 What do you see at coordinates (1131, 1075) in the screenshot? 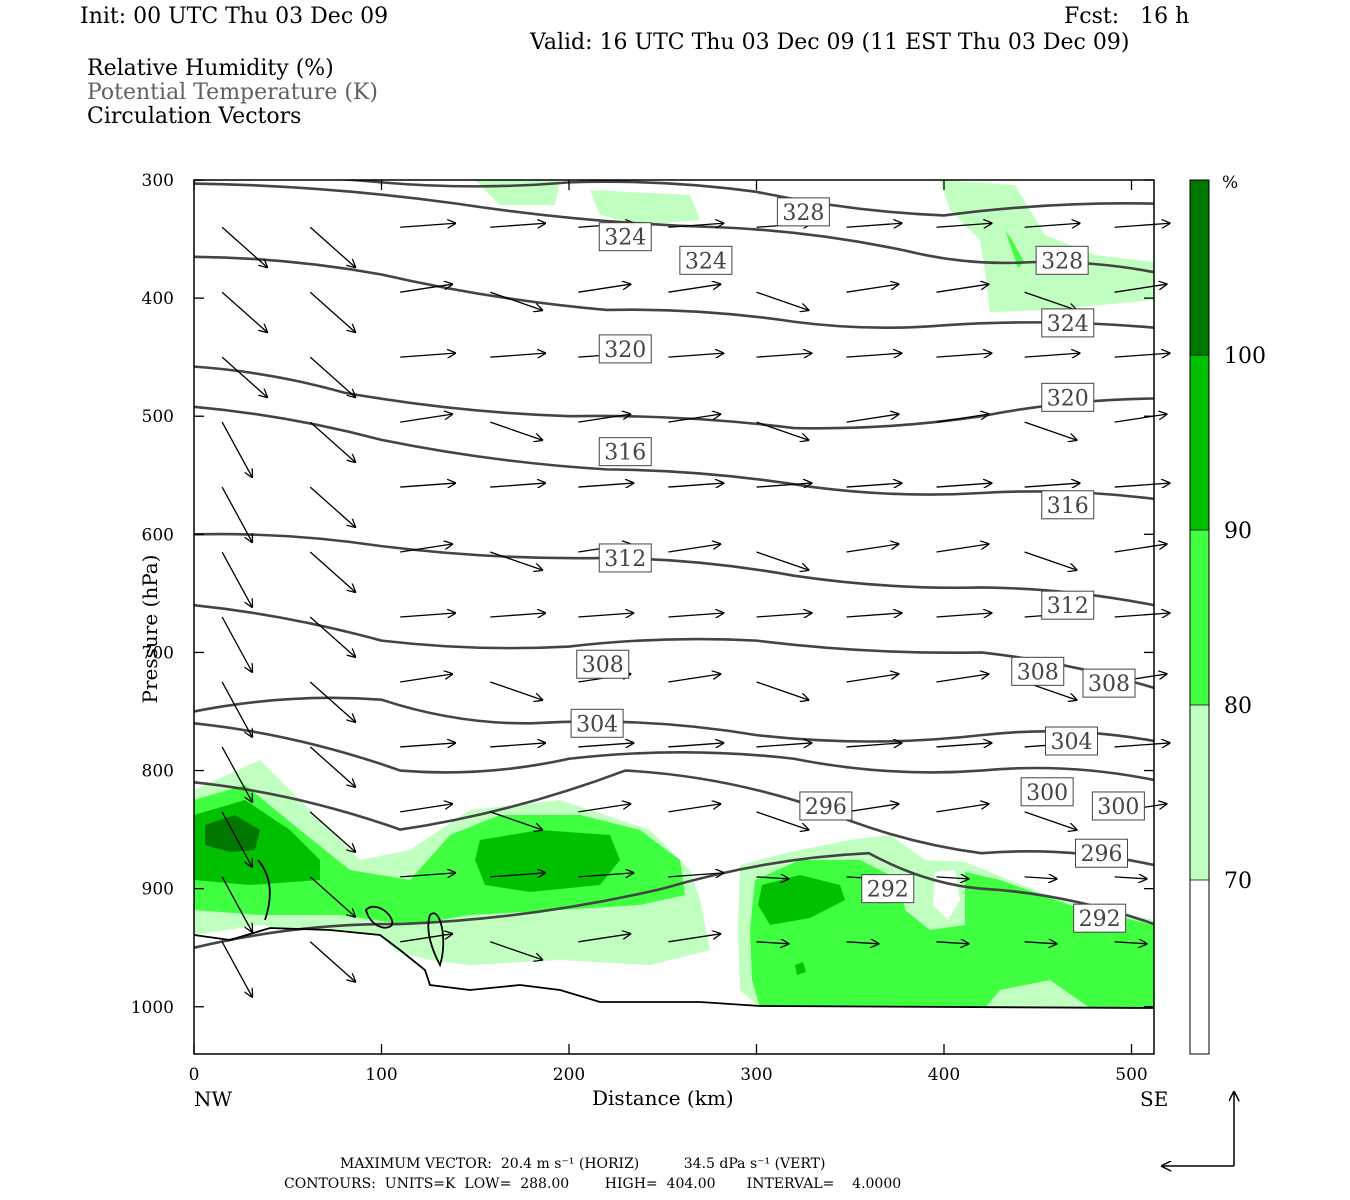
I see `x-tick-label: 500` at bounding box center [1131, 1075].